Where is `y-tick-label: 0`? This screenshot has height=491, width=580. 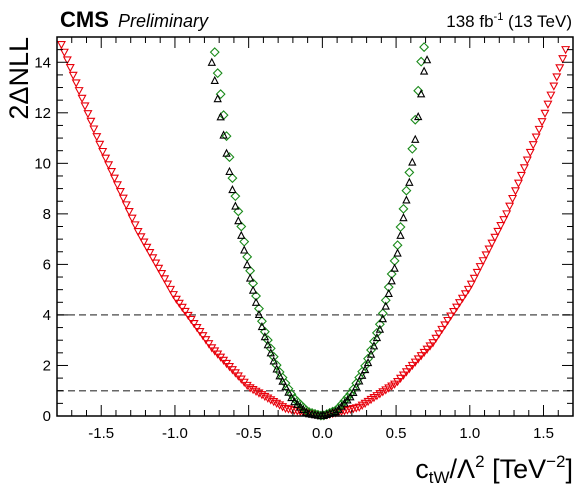
y-tick-label: 0 is located at coordinates (47, 416).